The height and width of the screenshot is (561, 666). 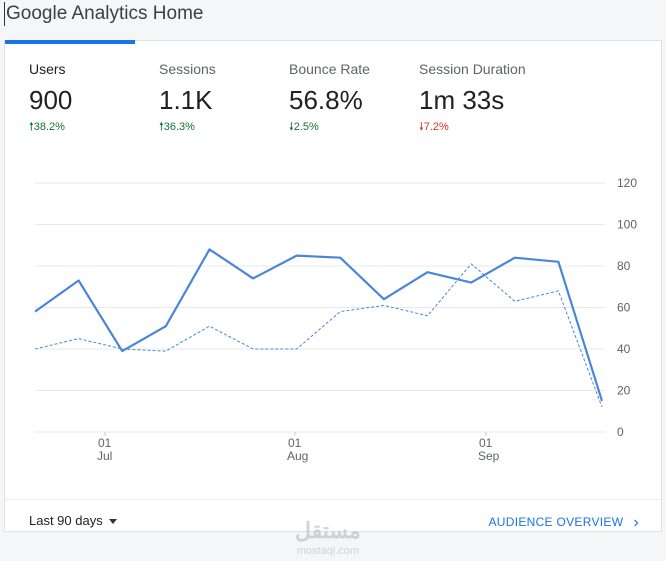 I want to click on watermark-logo: مستقل mostaql.com, so click(x=328, y=538).